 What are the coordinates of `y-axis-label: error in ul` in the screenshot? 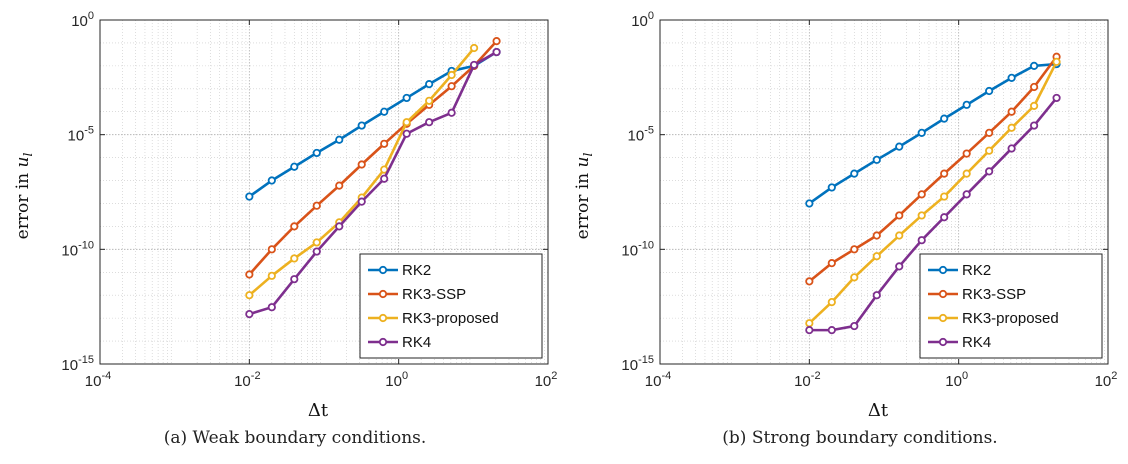 It's located at (24, 196).